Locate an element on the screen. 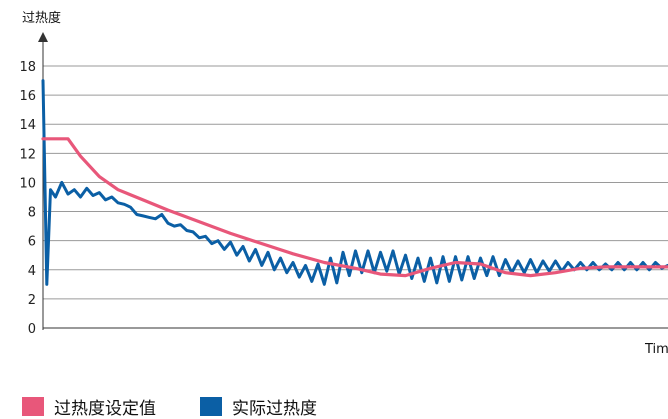 The width and height of the screenshot is (668, 419). y-tick-label: 4 is located at coordinates (32, 271).